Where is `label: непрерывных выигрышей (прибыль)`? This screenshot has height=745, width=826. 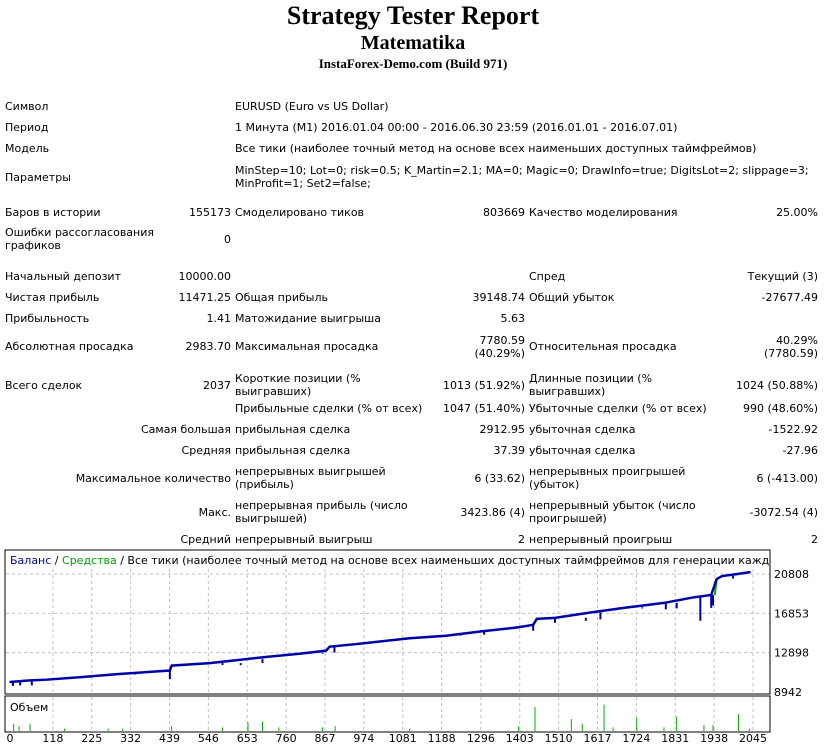
label: непрерывных выигрышей (прибыль) is located at coordinates (310, 478).